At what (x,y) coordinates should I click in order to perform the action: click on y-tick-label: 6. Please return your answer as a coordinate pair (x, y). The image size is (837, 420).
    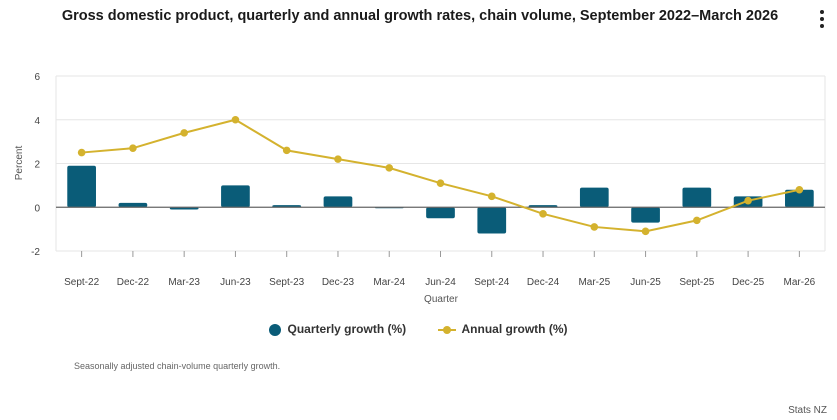
    Looking at the image, I should click on (37, 77).